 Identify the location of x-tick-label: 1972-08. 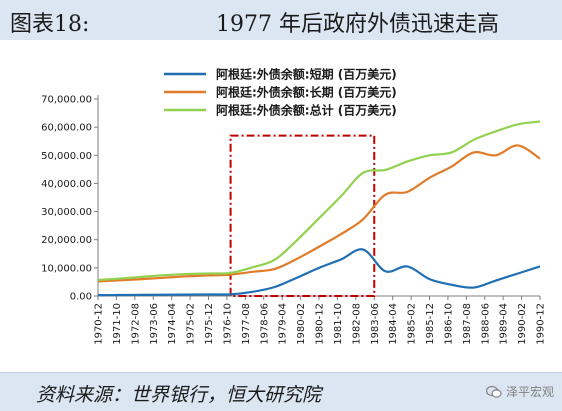
(135, 324).